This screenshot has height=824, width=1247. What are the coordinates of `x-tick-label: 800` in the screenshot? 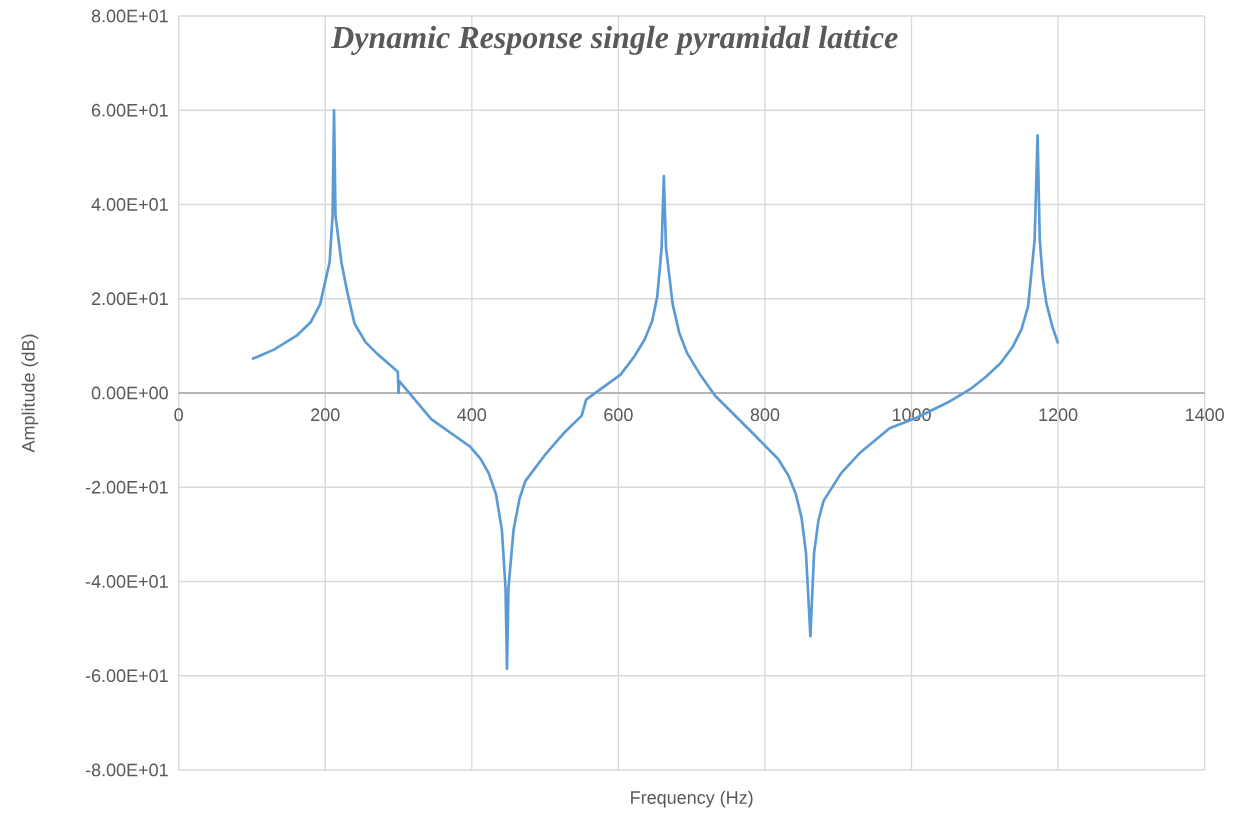 It's located at (765, 415).